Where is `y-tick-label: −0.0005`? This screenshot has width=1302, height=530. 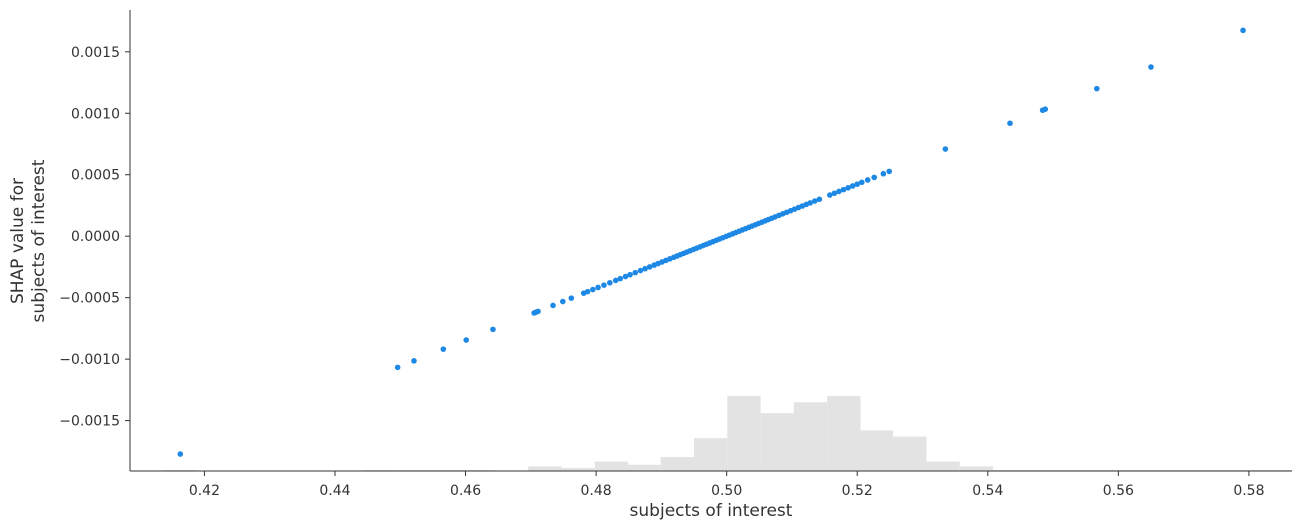
y-tick-label: −0.0005 is located at coordinates (89, 299).